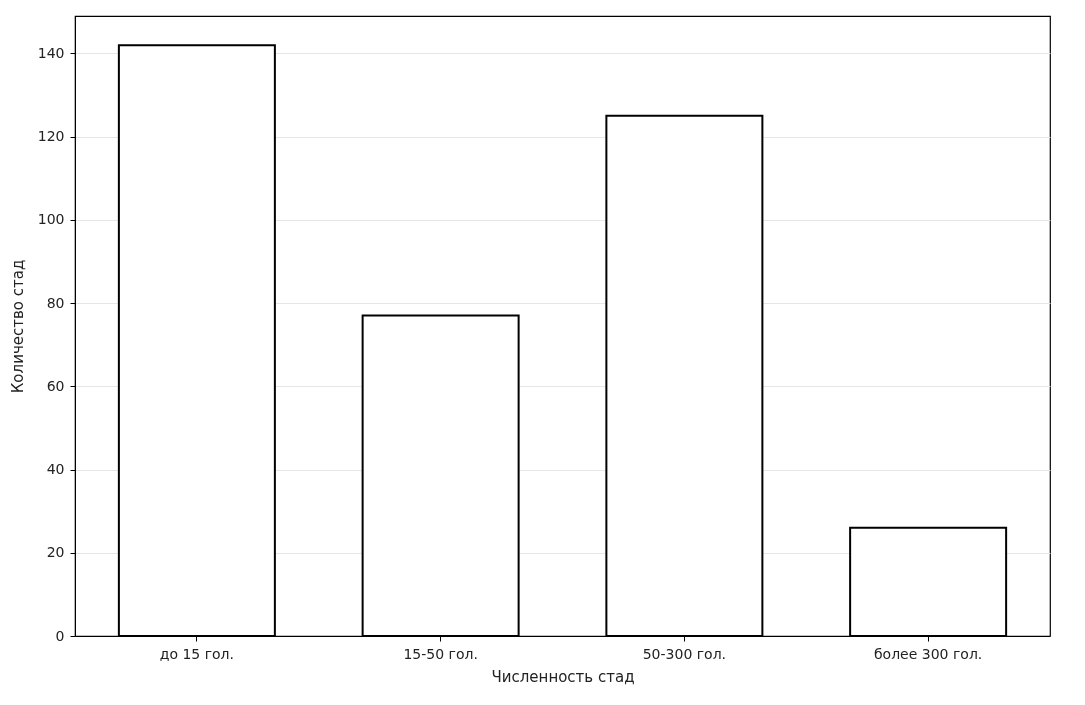 The width and height of the screenshot is (1085, 705). I want to click on x-axis-title: Численность стад, so click(563, 676).